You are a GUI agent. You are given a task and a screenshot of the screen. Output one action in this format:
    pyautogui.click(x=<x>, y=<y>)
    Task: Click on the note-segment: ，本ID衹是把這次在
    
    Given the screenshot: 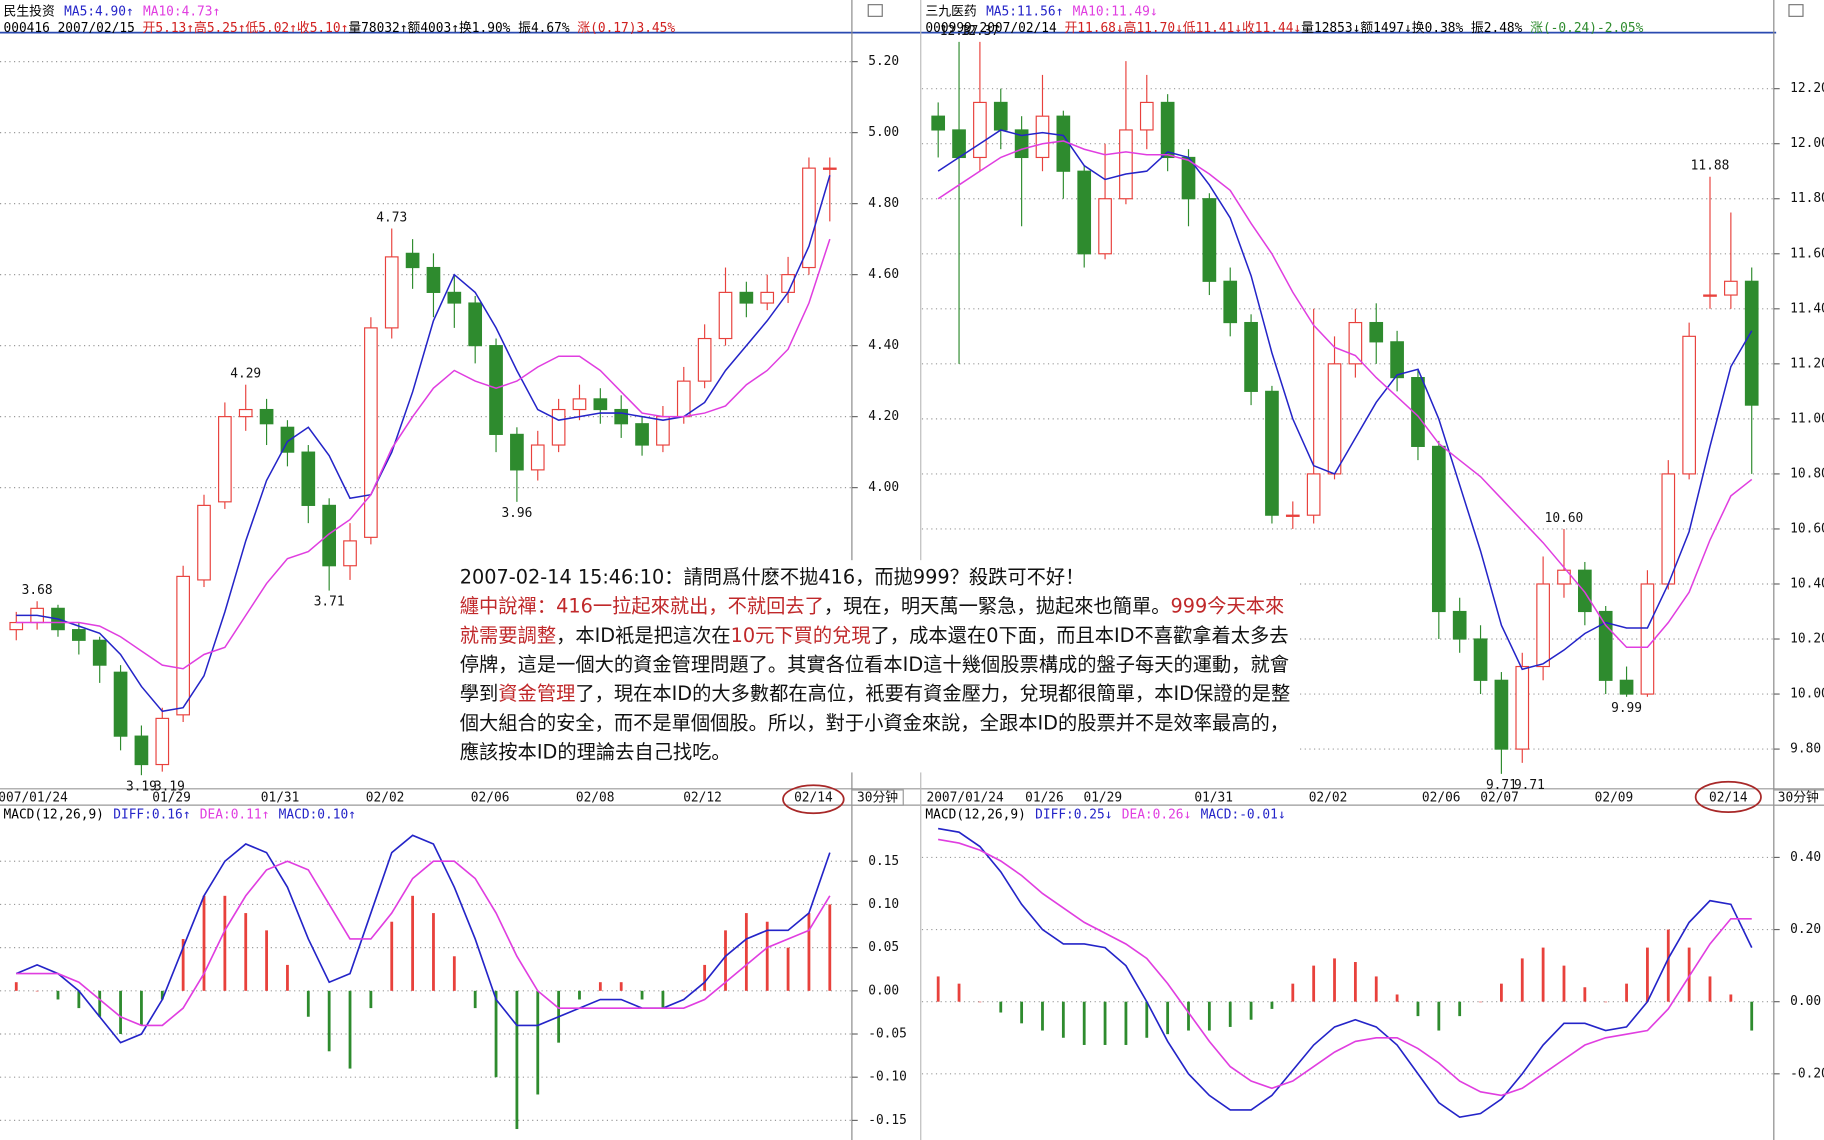 What is the action you would take?
    pyautogui.click(x=643, y=635)
    